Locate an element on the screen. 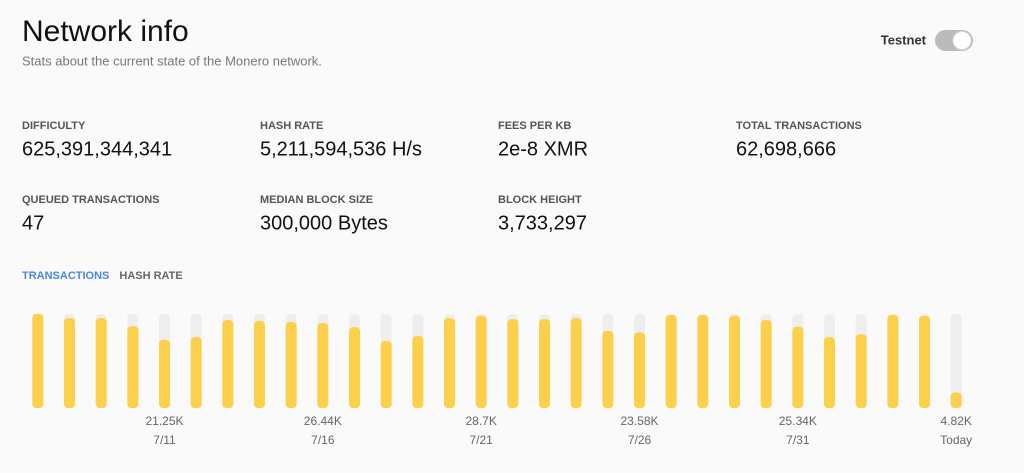 Image resolution: width=1024 pixels, height=473 pixels. bar-track is located at coordinates (956, 361).